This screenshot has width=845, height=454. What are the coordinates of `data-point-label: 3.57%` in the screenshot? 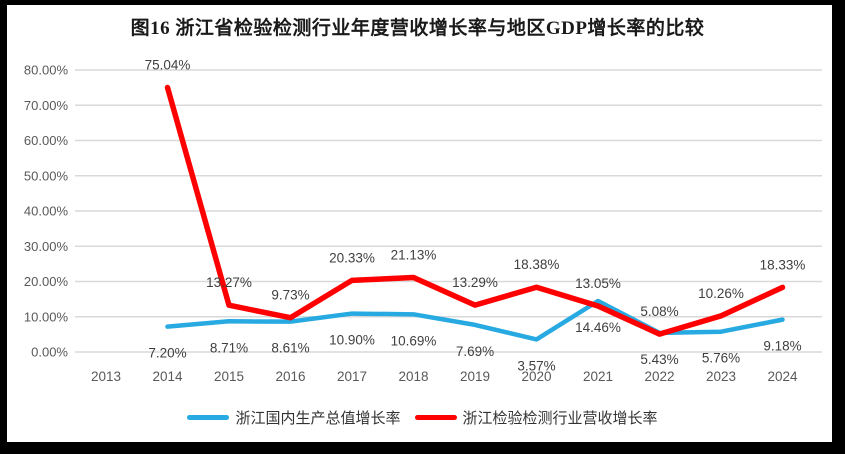 It's located at (536, 365).